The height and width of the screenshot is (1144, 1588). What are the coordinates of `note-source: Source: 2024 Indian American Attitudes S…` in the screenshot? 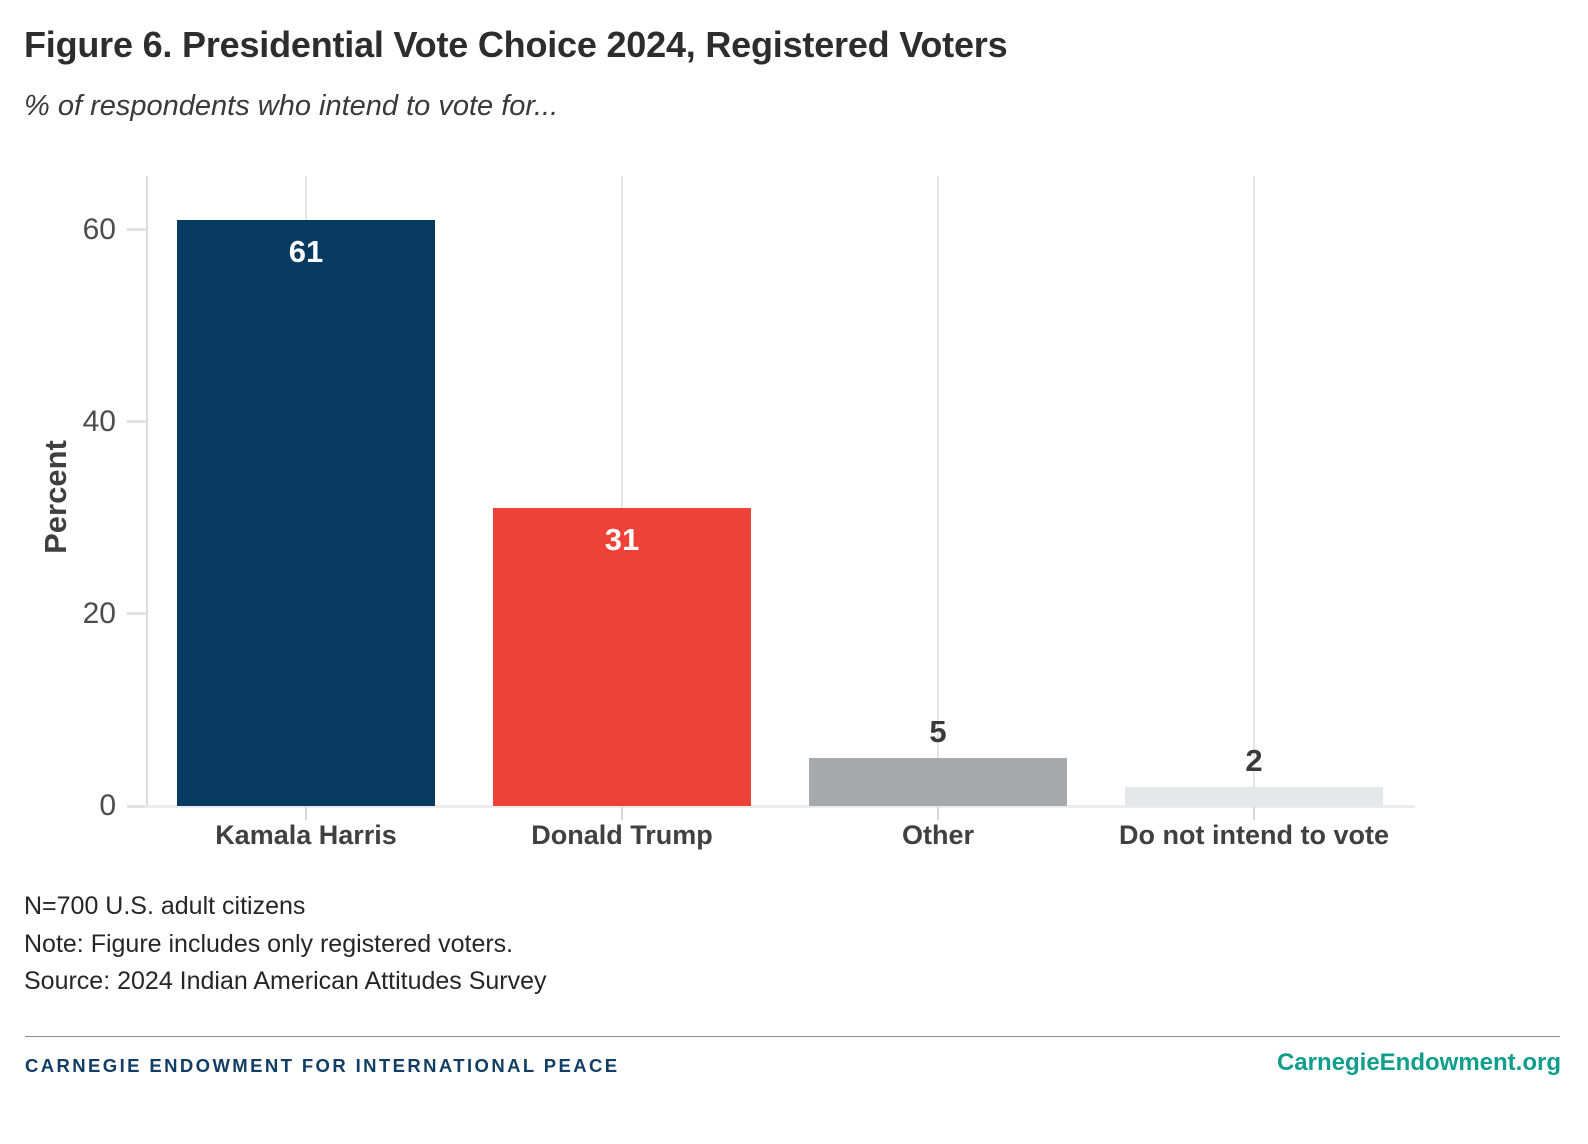 It's located at (285, 981).